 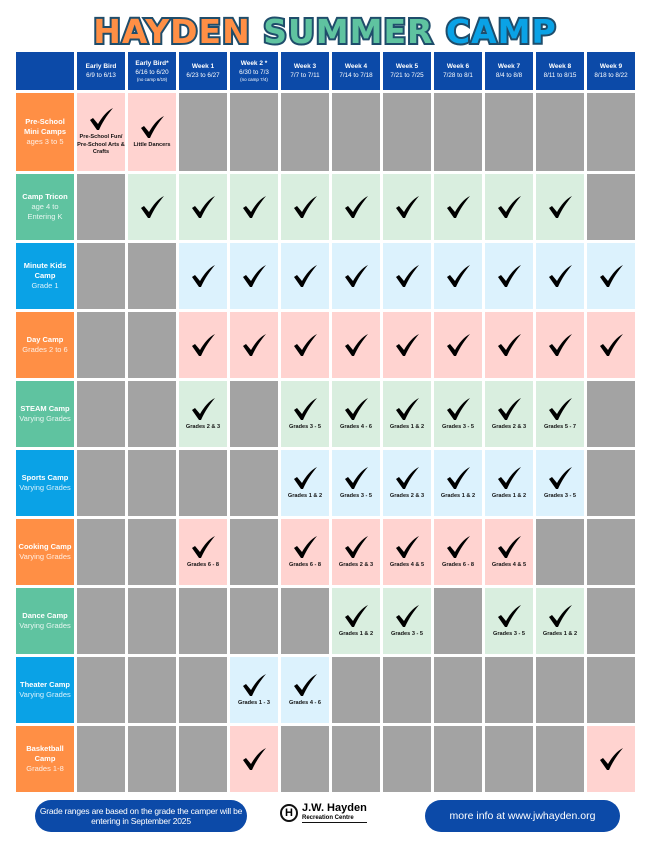 What do you see at coordinates (289, 812) in the screenshot?
I see `logo-h-icon: H` at bounding box center [289, 812].